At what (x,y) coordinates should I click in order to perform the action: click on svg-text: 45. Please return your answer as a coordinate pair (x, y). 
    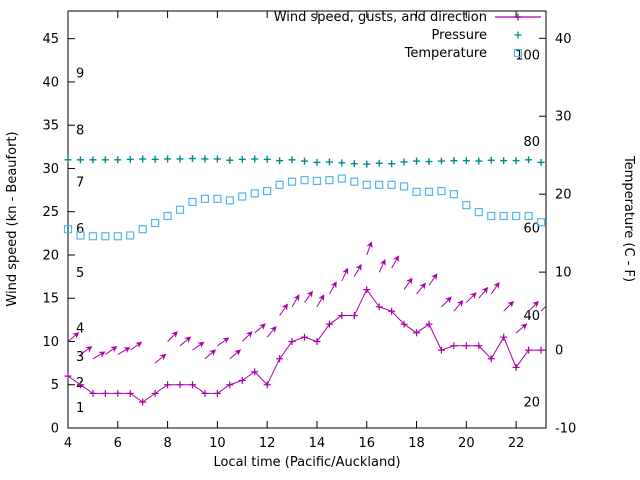
    Looking at the image, I should click on (50, 39).